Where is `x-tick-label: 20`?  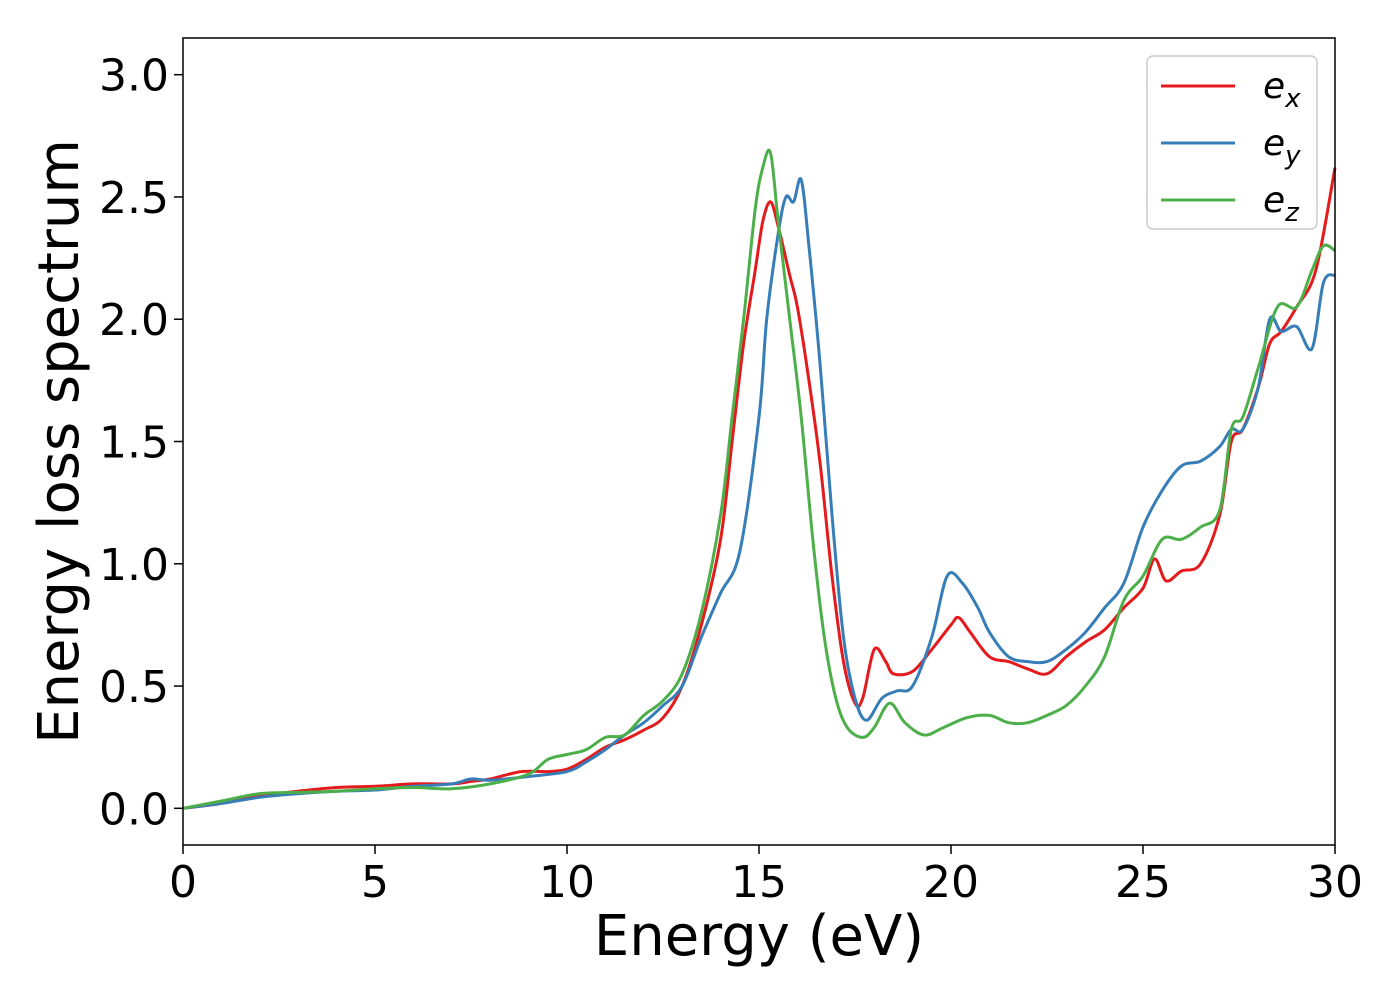 x-tick-label: 20 is located at coordinates (951, 882).